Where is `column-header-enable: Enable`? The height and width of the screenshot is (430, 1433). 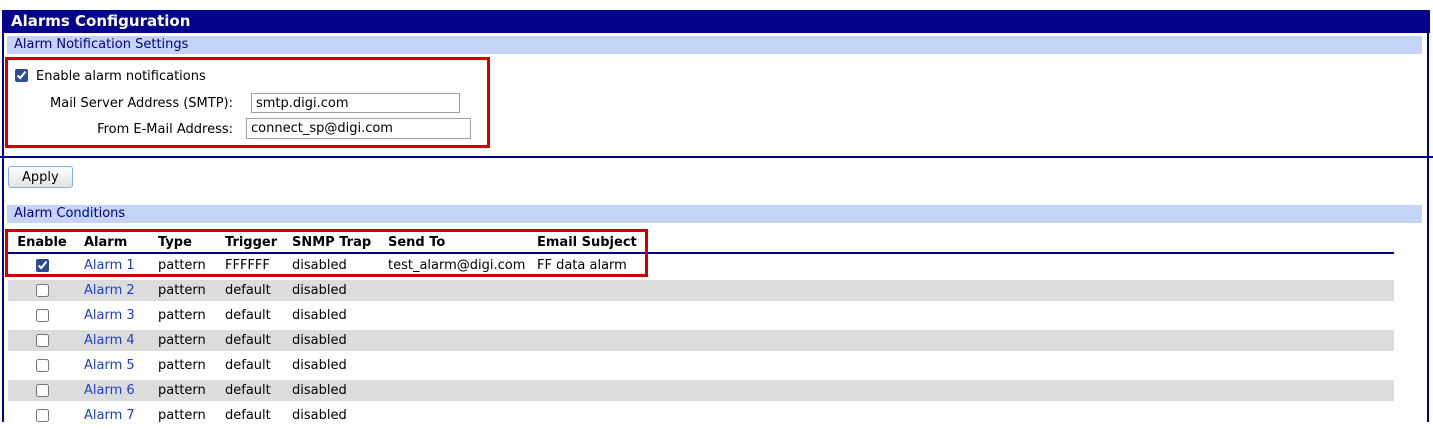
column-header-enable: Enable is located at coordinates (42, 242).